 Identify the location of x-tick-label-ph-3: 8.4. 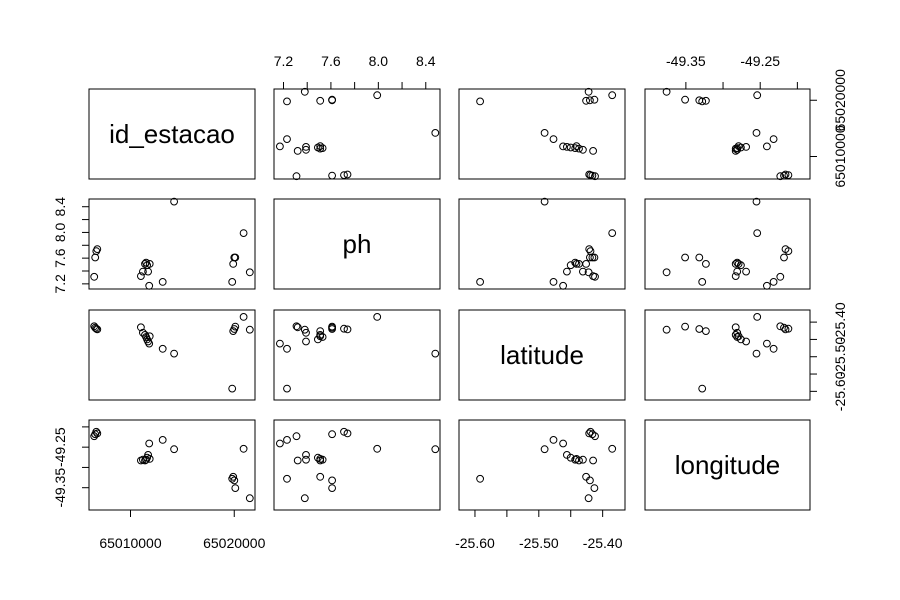
(426, 61).